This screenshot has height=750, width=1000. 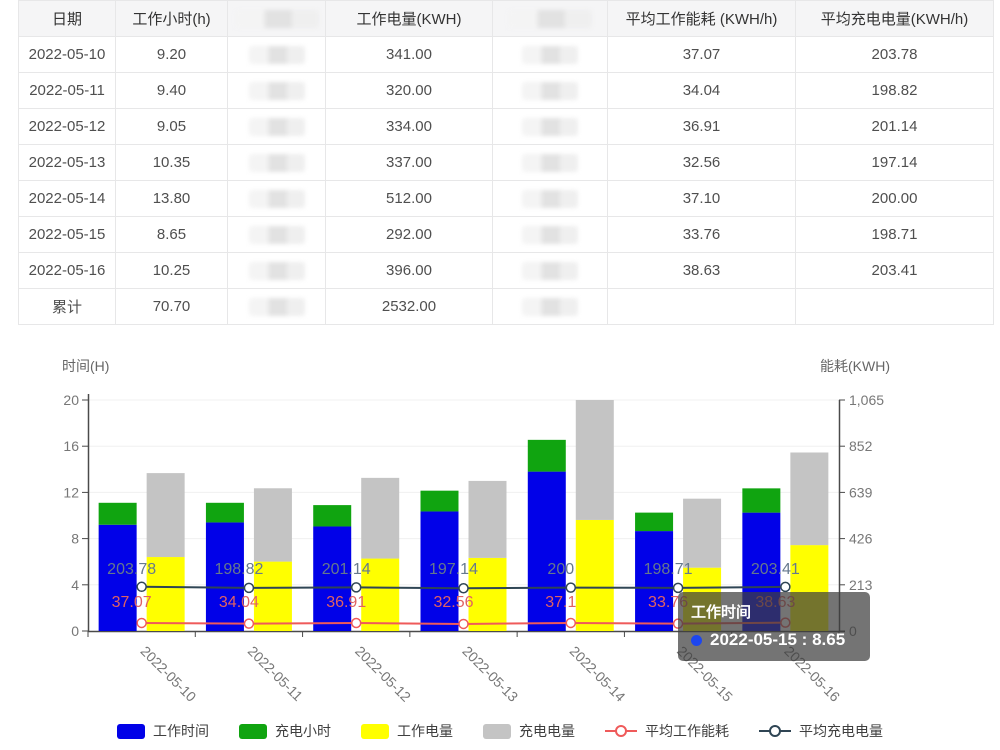 I want to click on series-label-平均充电电量: 198.71, so click(x=668, y=569).